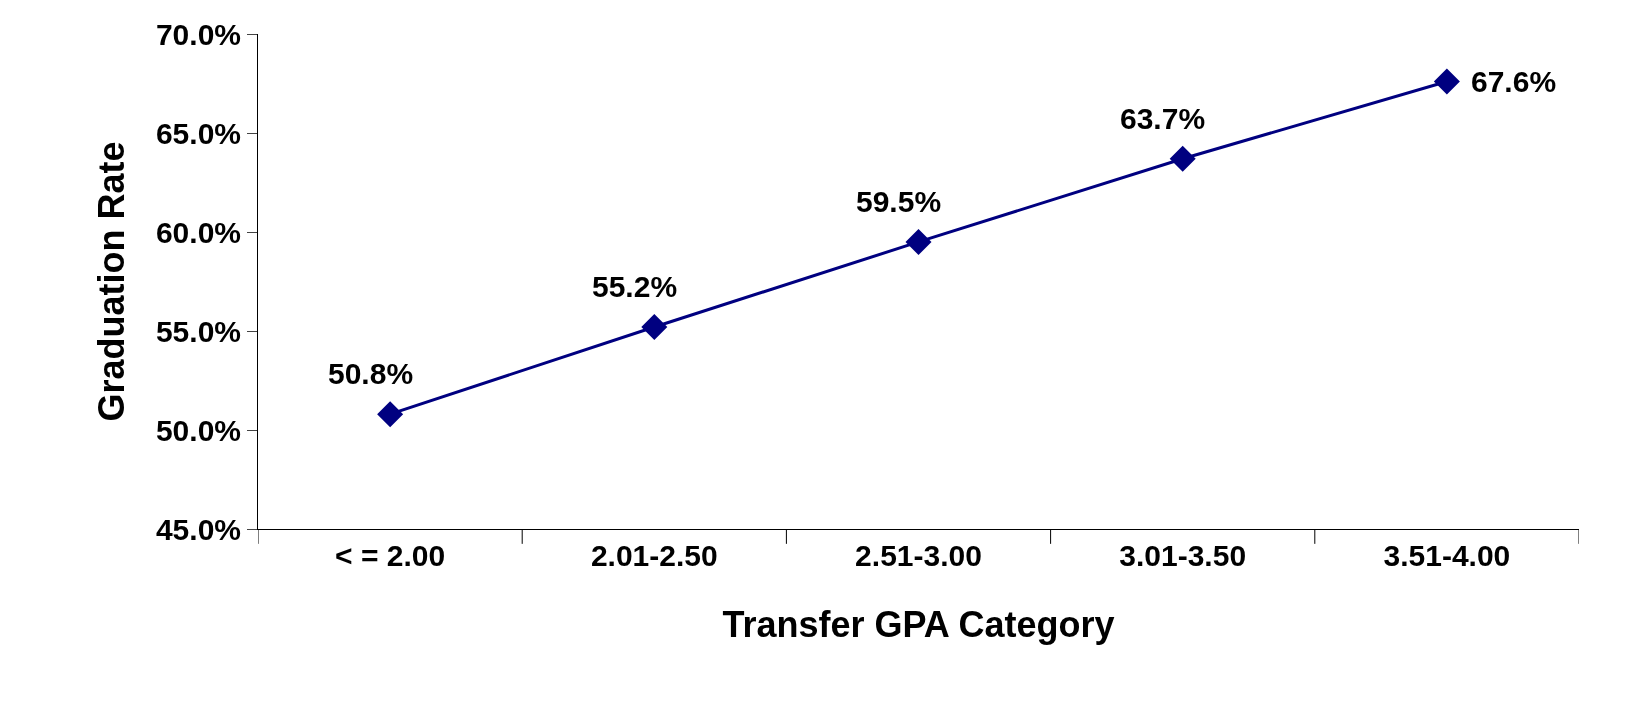 Image resolution: width=1633 pixels, height=711 pixels. Describe the element at coordinates (1163, 118) in the screenshot. I see `data-label: 63.7%` at that location.